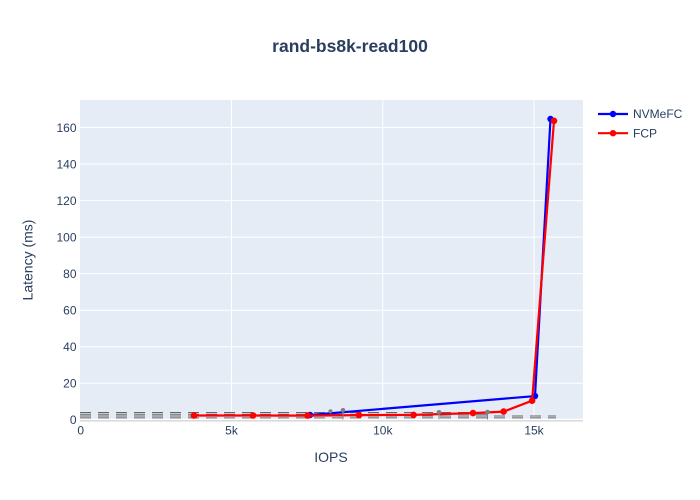 Image resolution: width=700 pixels, height=500 pixels. I want to click on svg-text: 160, so click(66, 128).